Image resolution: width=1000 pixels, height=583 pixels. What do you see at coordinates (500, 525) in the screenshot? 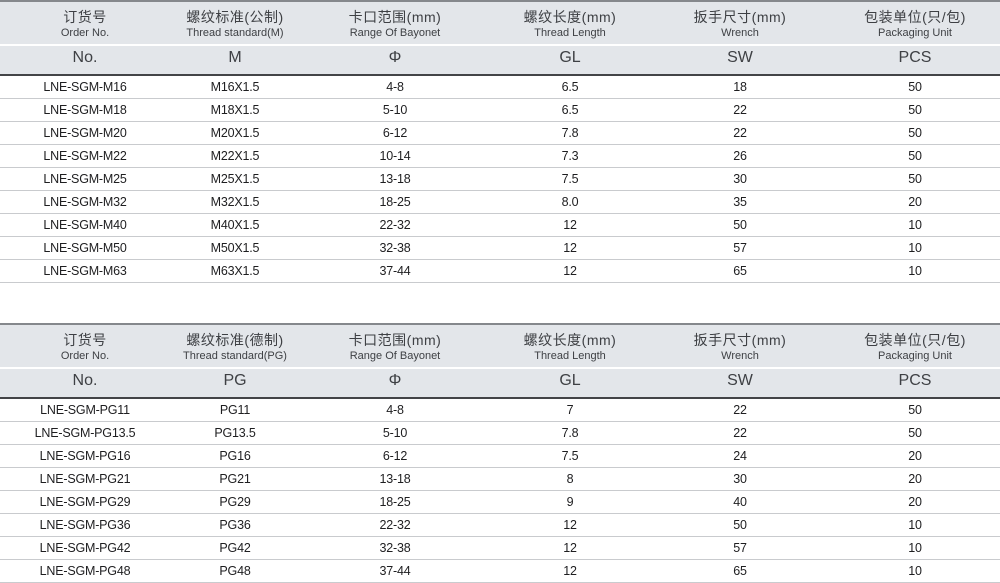
I see `table-row: LNE-SGM-PG36 PG36 22-32 12 50 10` at bounding box center [500, 525].